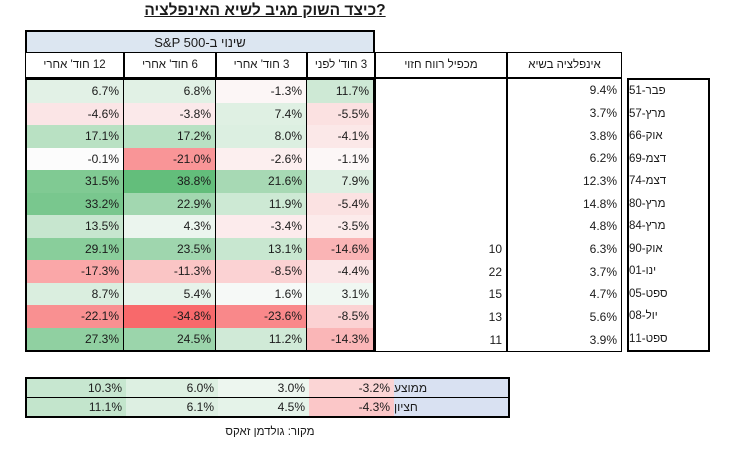 The width and height of the screenshot is (737, 455). Describe the element at coordinates (603, 90) in the screenshot. I see `inflation-cell: 9.4%` at that location.